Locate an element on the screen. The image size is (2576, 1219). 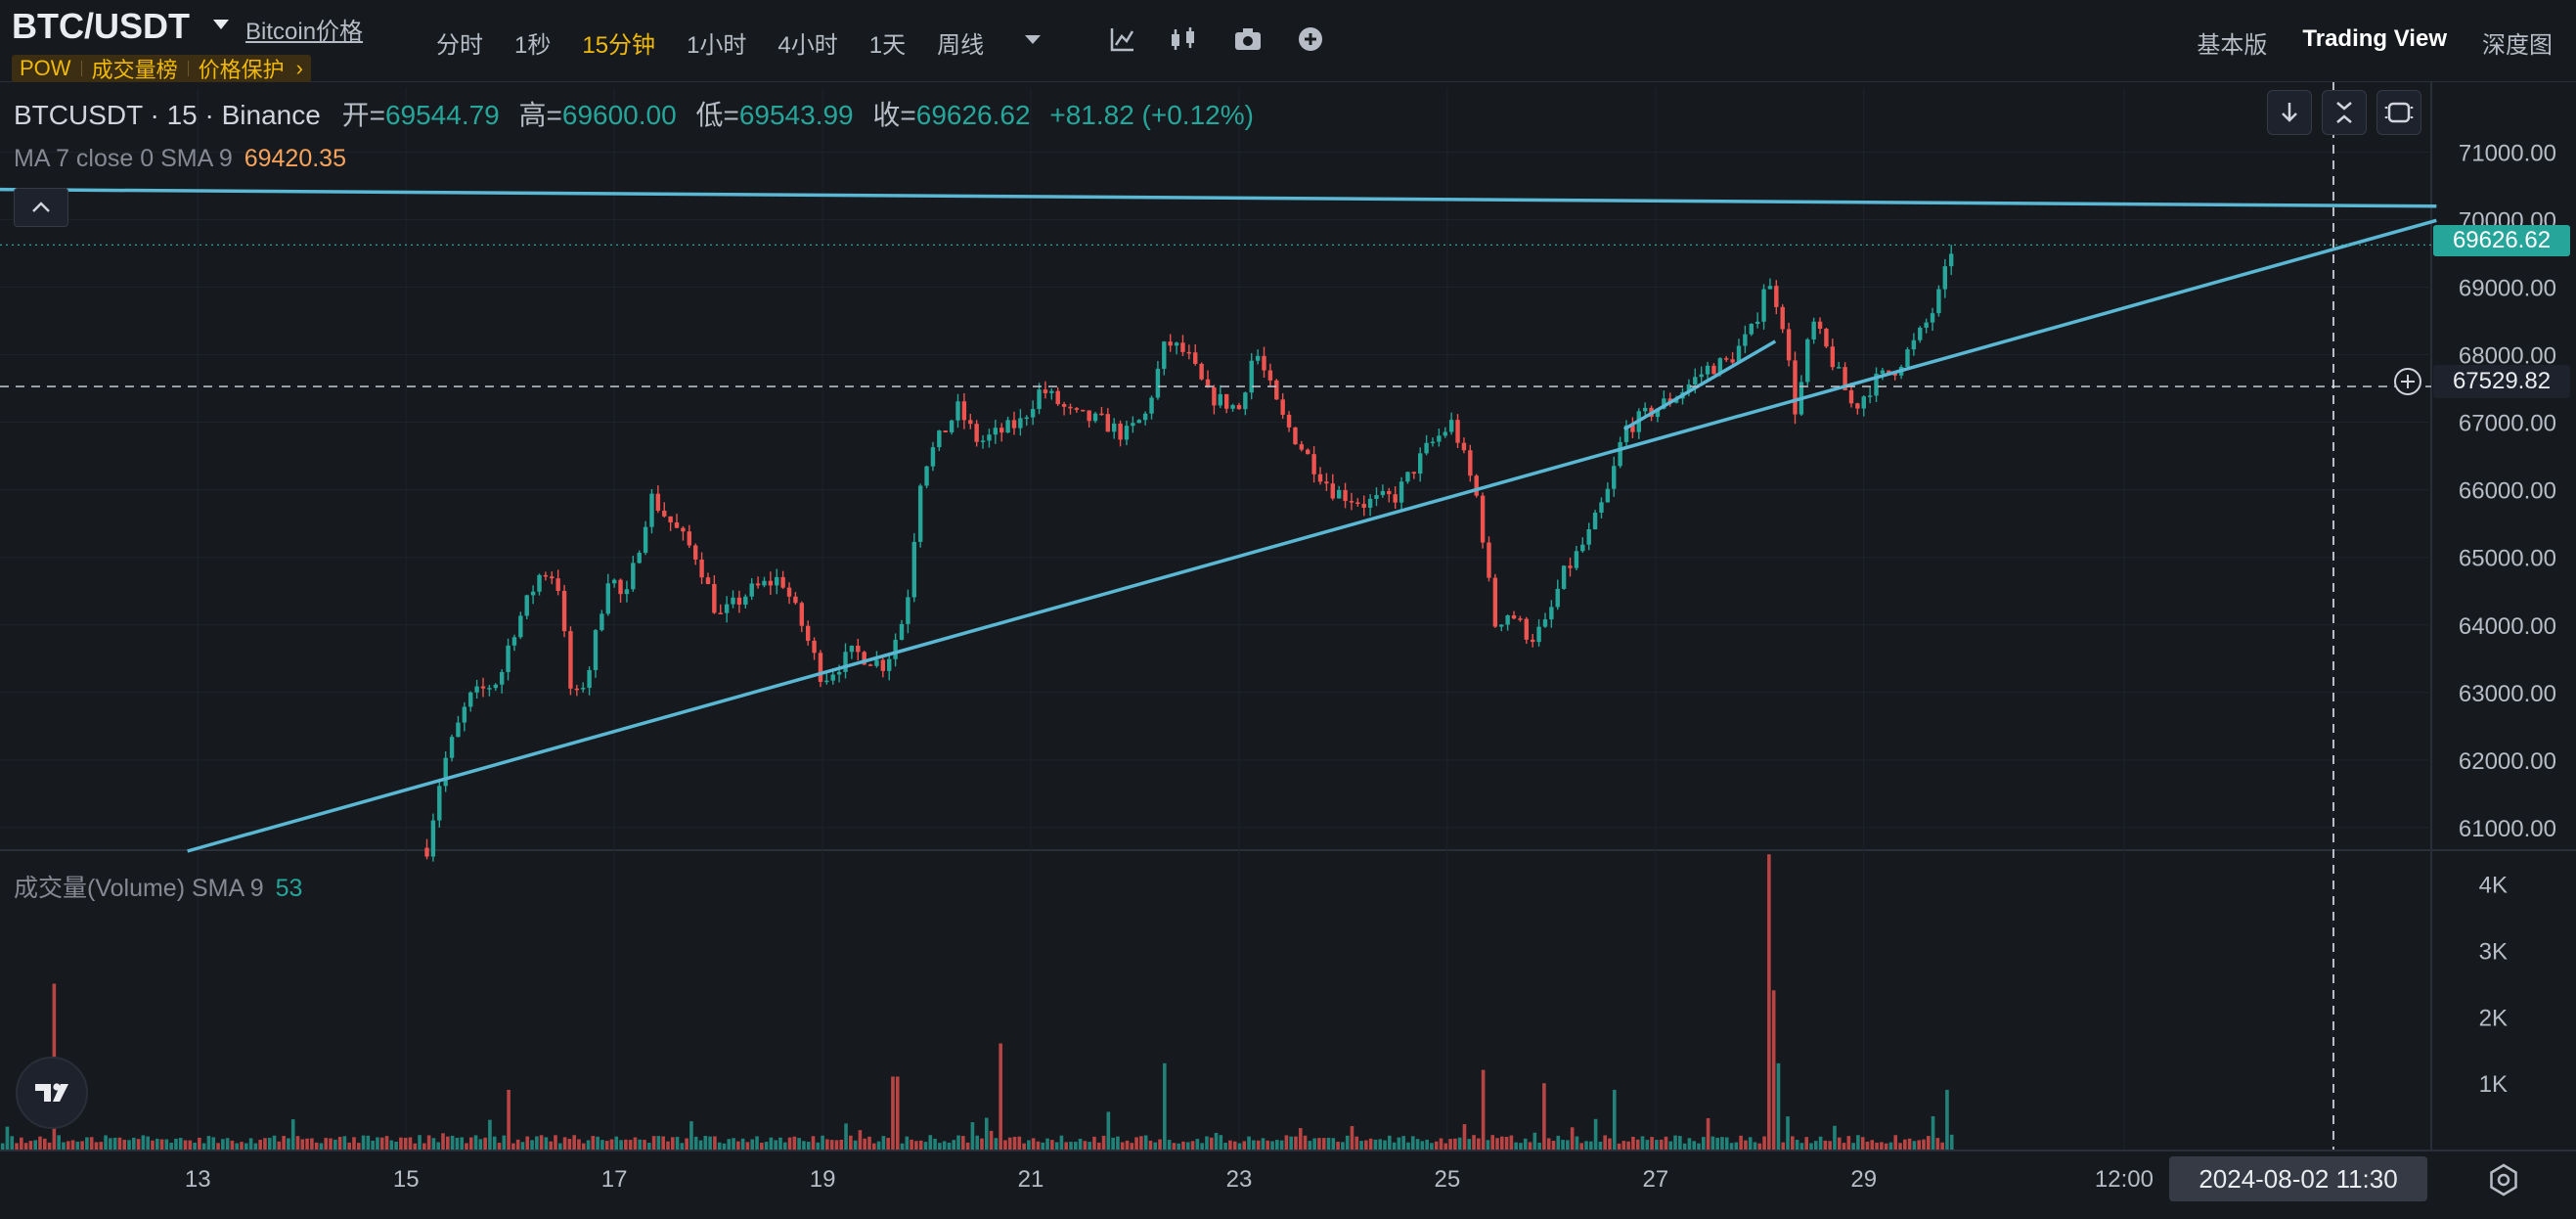
tag-price-protection: 价格保护 is located at coordinates (242, 70).